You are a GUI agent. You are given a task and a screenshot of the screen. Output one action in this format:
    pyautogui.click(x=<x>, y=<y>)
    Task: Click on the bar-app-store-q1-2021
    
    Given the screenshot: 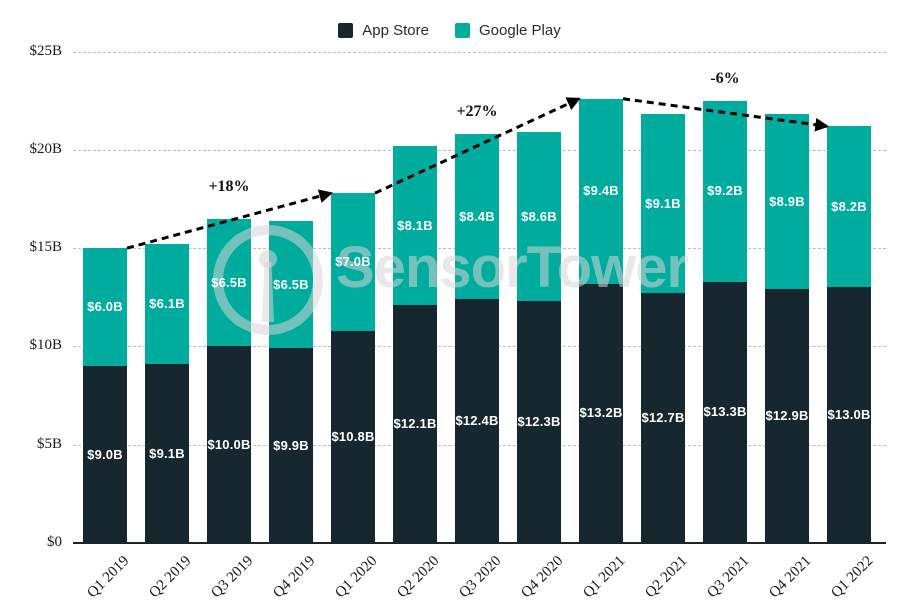 What is the action you would take?
    pyautogui.click(x=601, y=413)
    